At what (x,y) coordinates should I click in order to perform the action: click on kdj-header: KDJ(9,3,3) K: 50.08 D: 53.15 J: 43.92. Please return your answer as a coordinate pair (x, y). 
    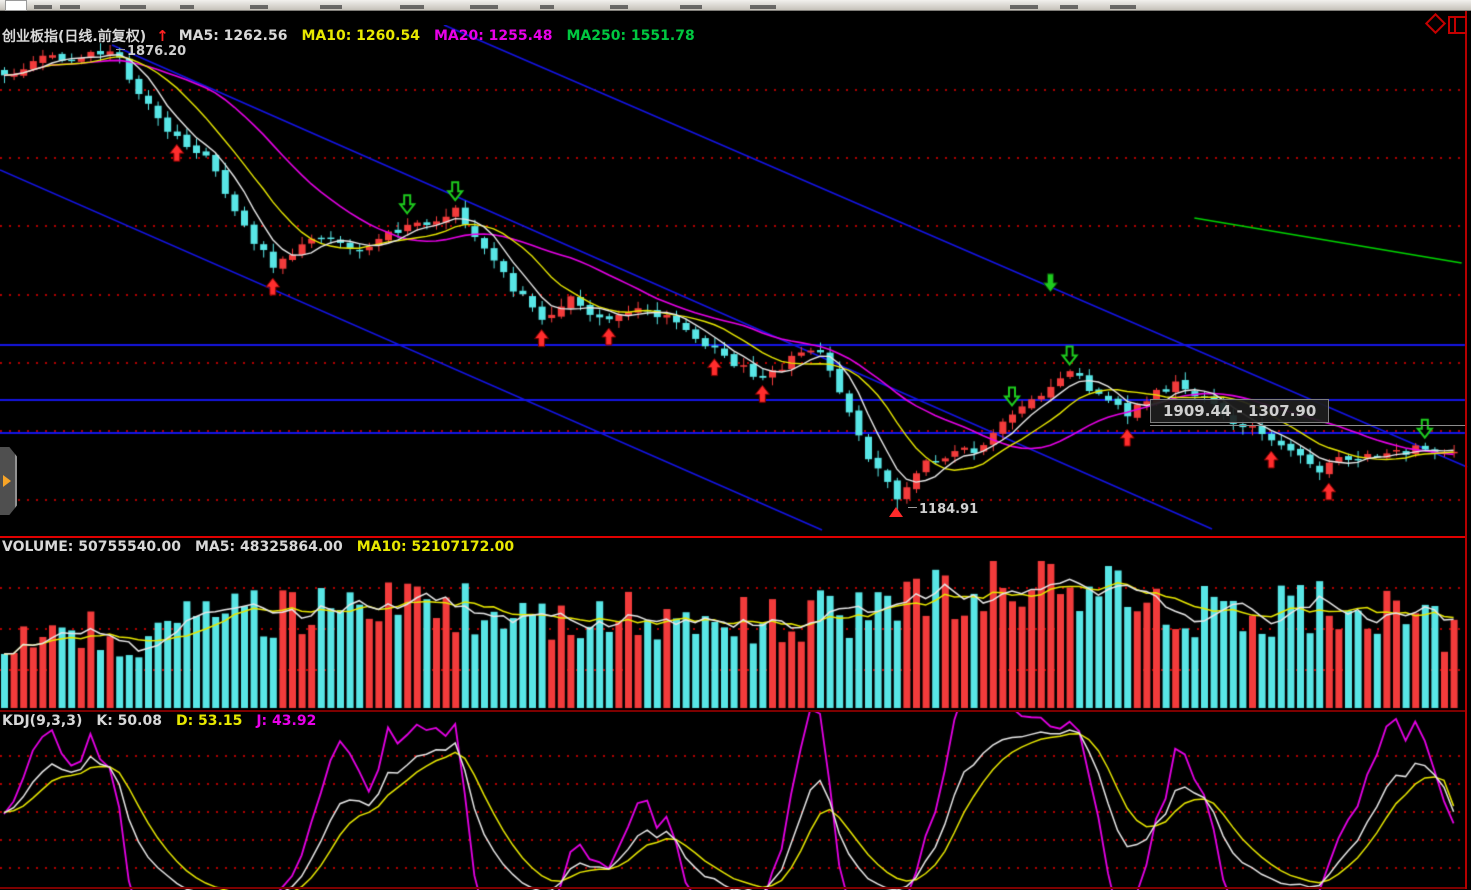
    Looking at the image, I should click on (159, 721).